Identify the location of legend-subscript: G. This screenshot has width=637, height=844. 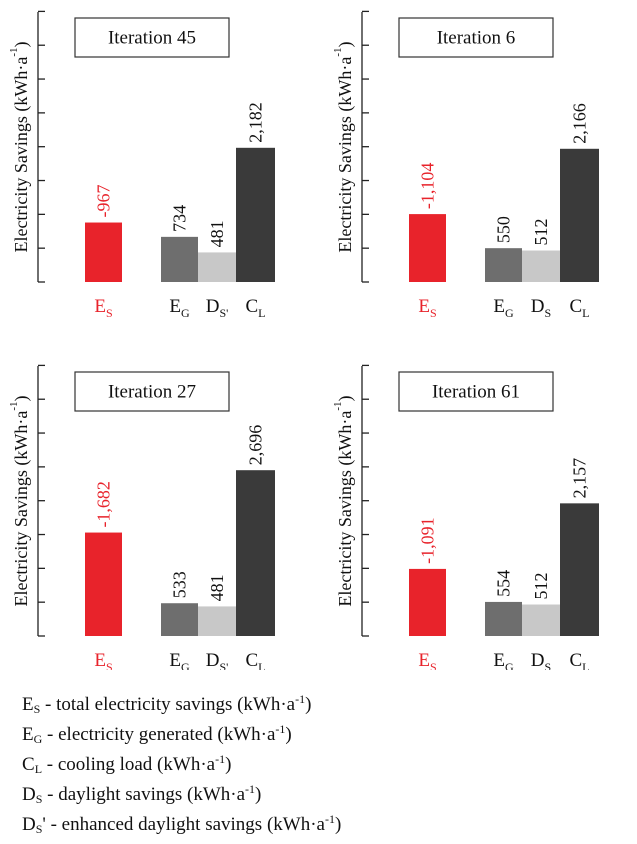
(38, 739).